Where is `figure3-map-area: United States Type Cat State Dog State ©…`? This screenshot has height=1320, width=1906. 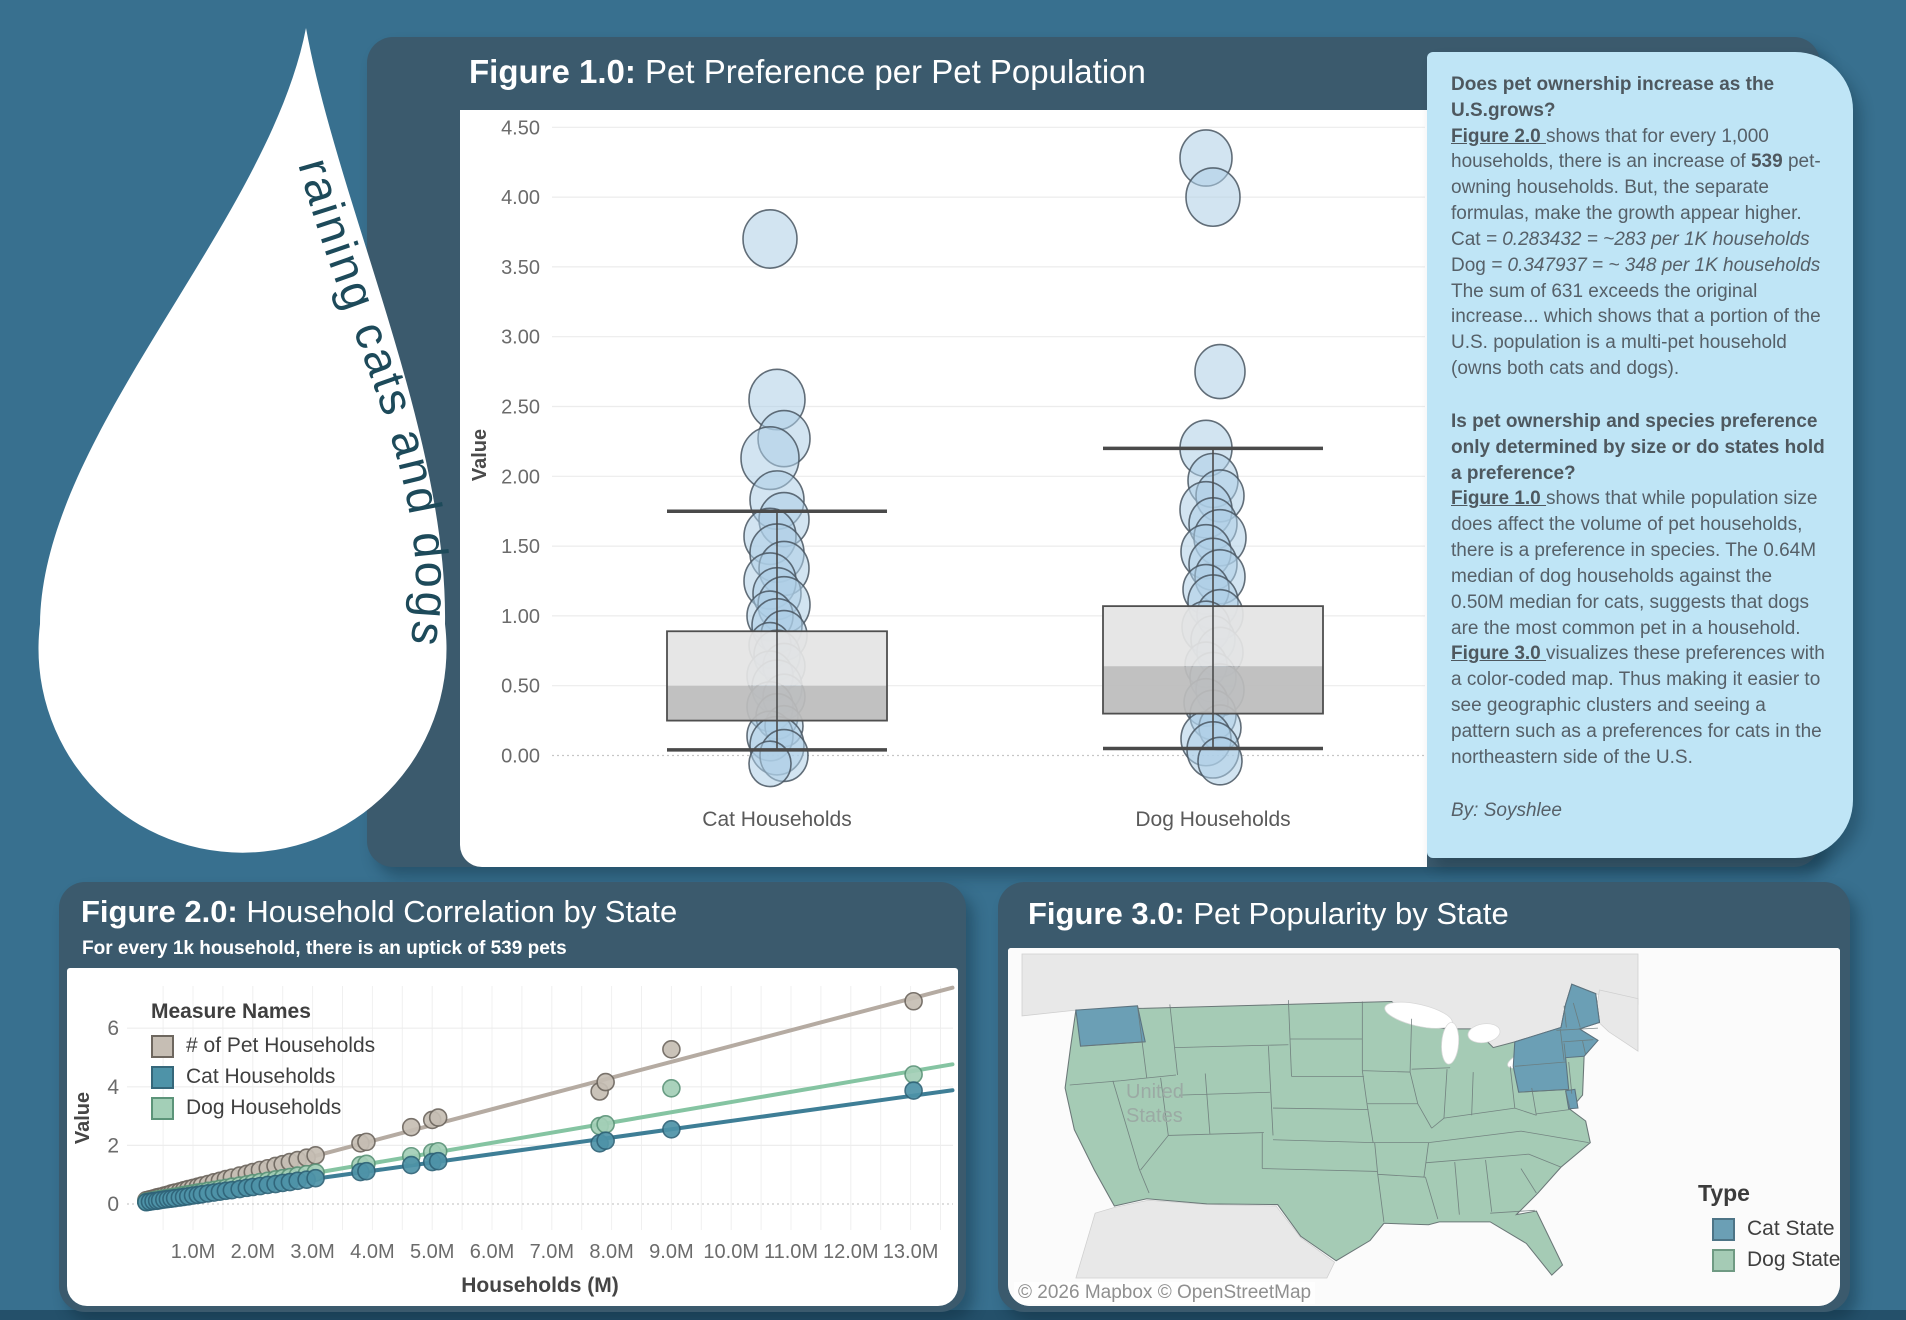 figure3-map-area: United States Type Cat State Dog State ©… is located at coordinates (1424, 1127).